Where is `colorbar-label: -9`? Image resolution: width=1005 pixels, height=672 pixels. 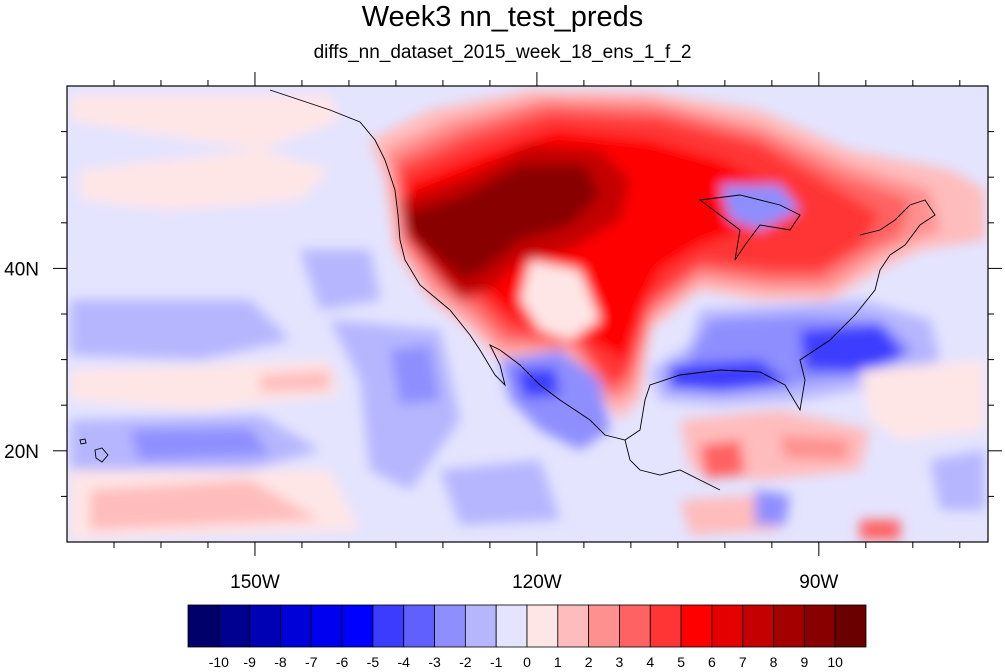
colorbar-label: -9 is located at coordinates (249, 662).